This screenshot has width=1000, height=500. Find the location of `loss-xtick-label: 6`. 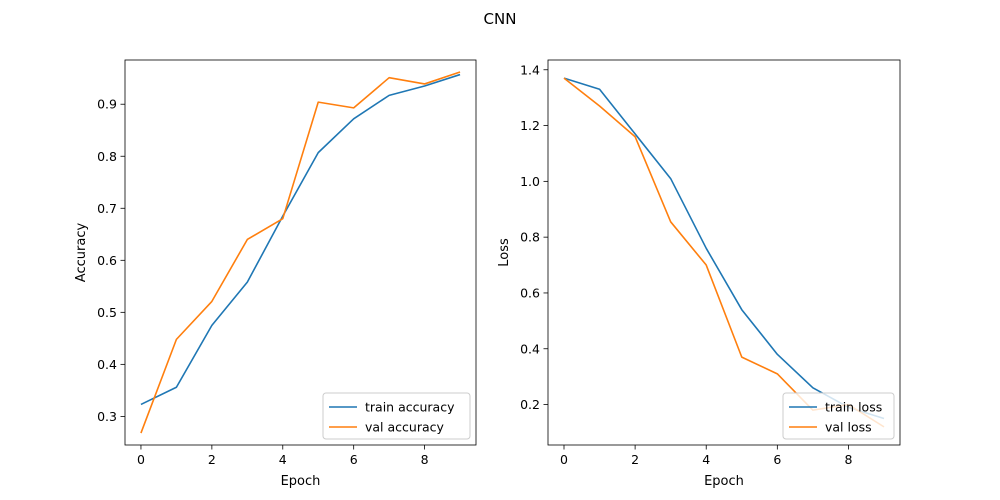

loss-xtick-label: 6 is located at coordinates (777, 459).